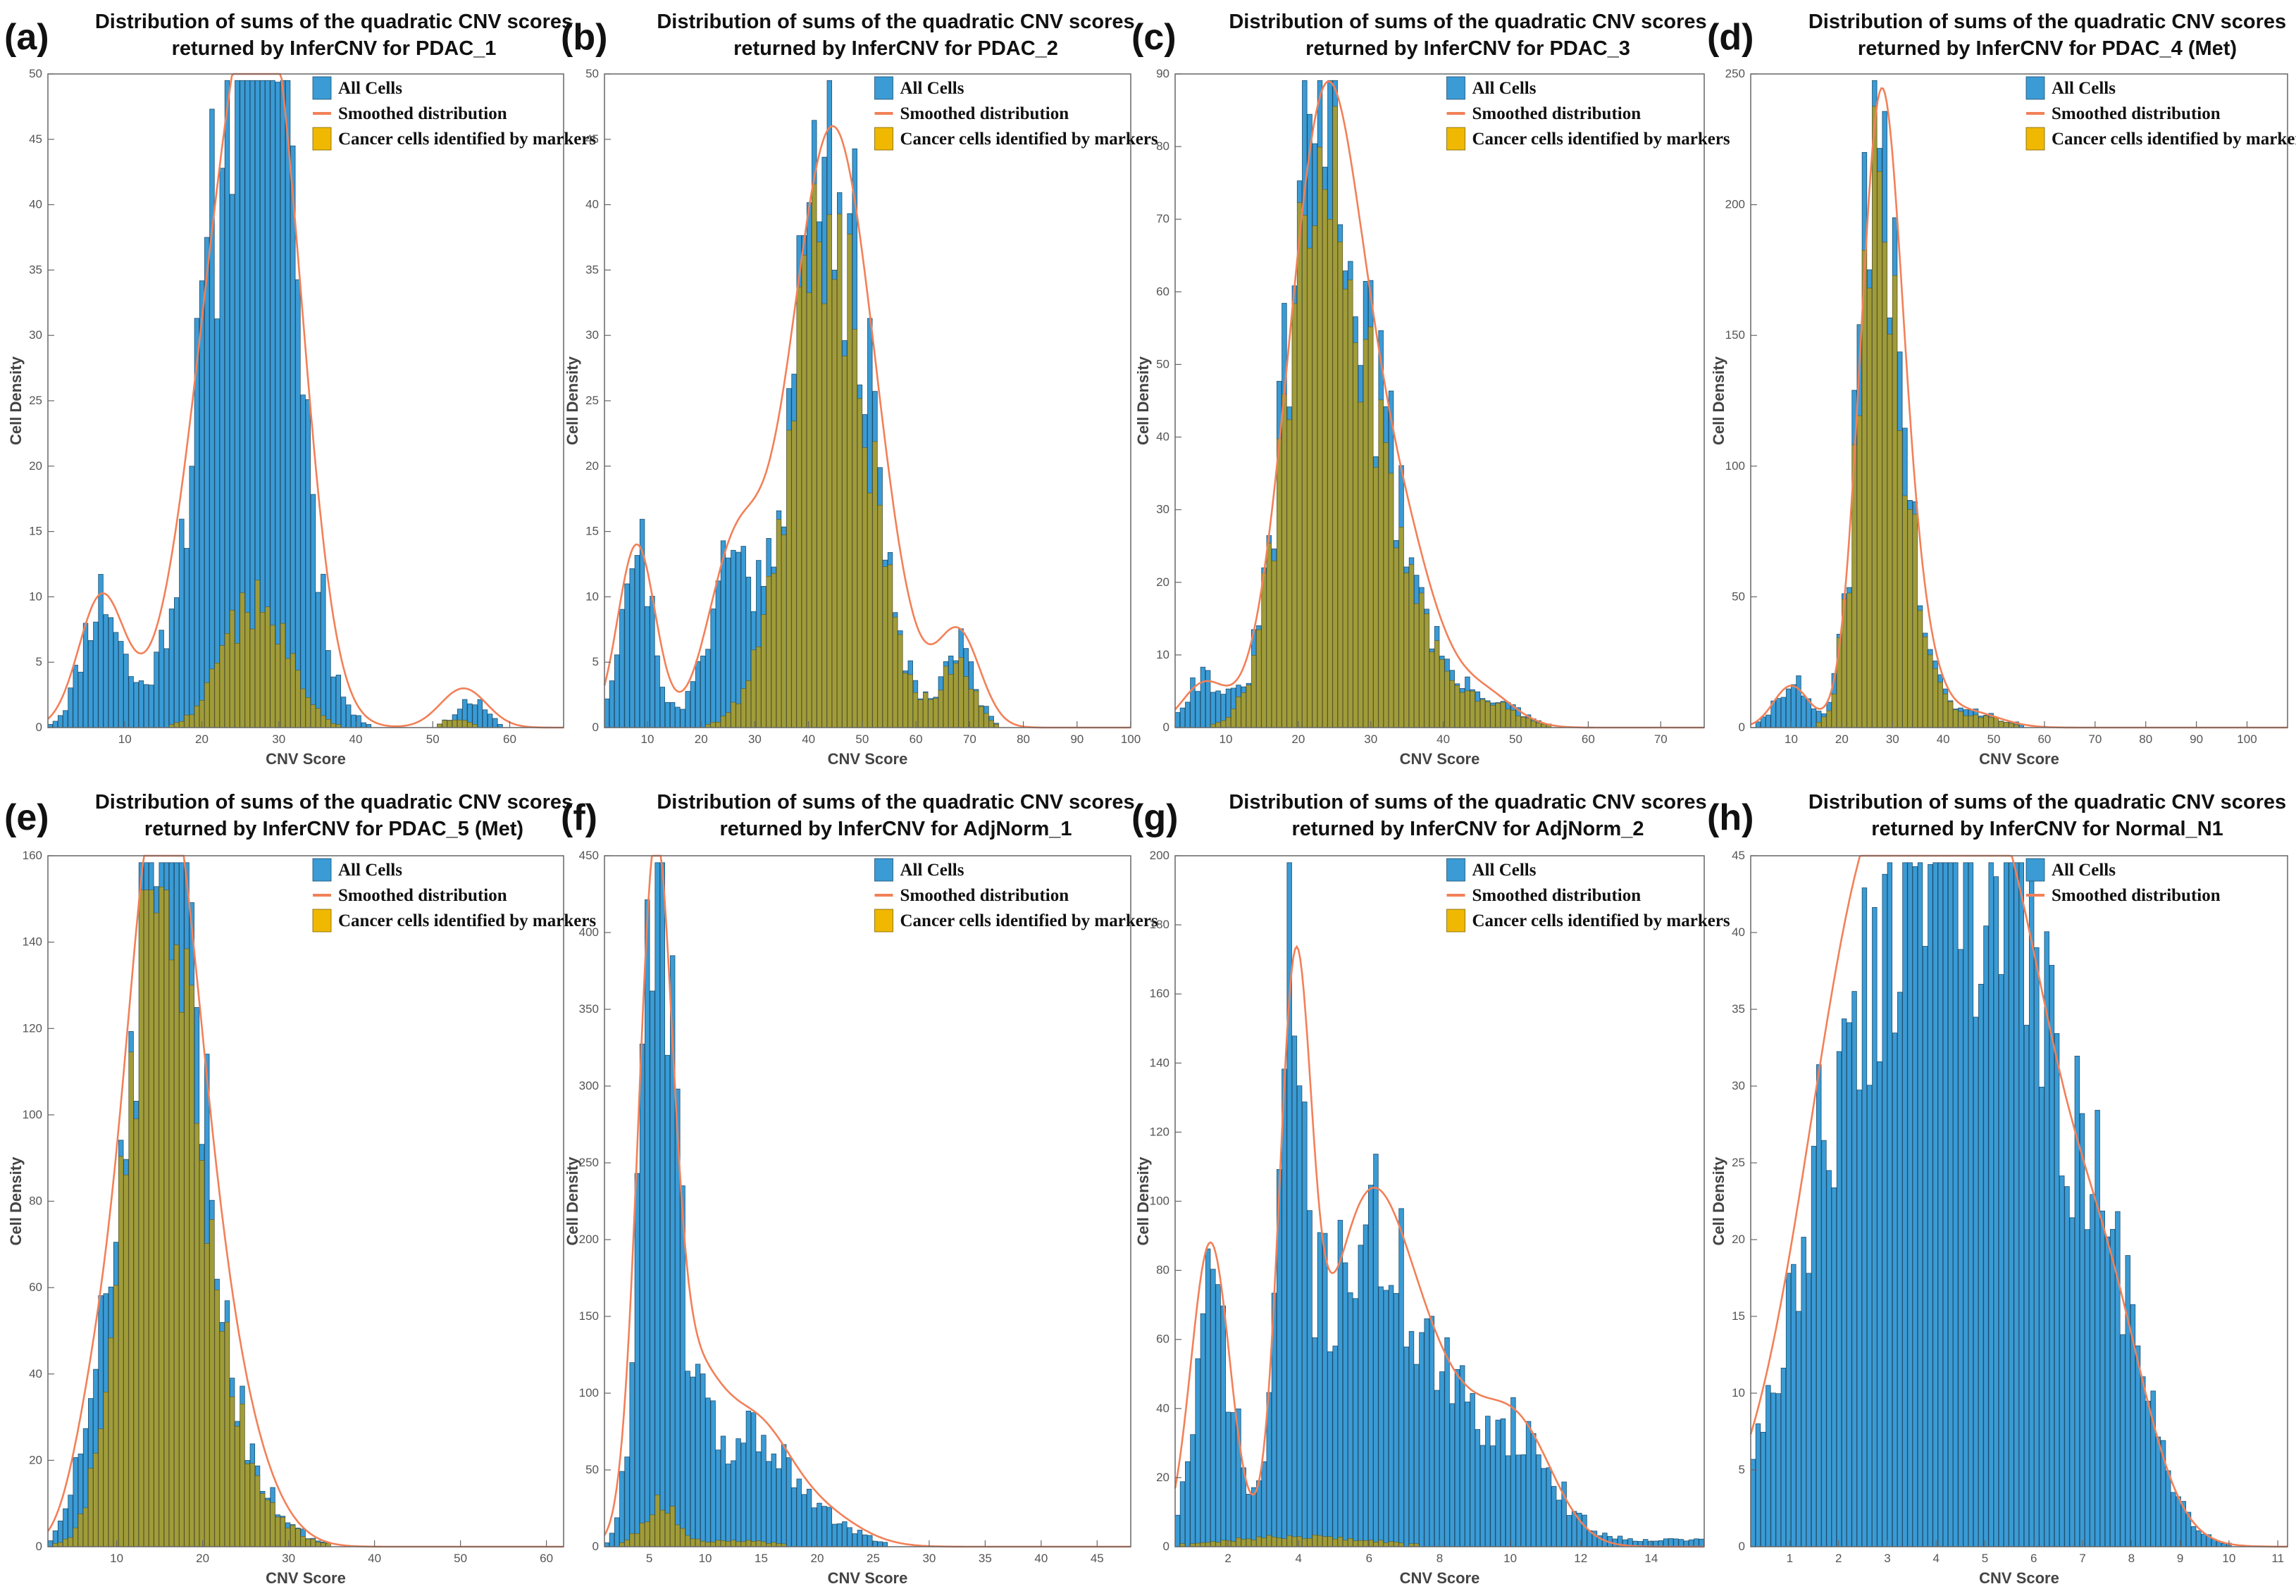 The image size is (2296, 1596). I want to click on x-tick-label: 11, so click(2277, 1558).